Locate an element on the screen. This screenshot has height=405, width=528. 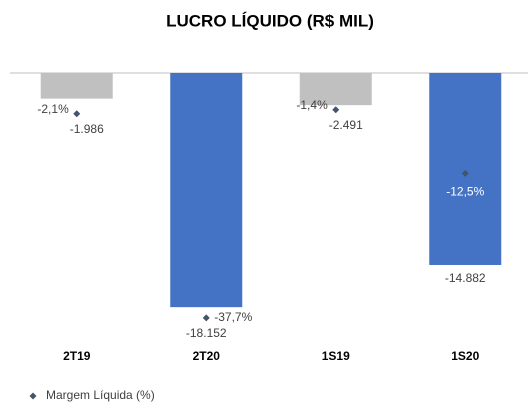
x-tick-label: 1S20 is located at coordinates (465, 356).